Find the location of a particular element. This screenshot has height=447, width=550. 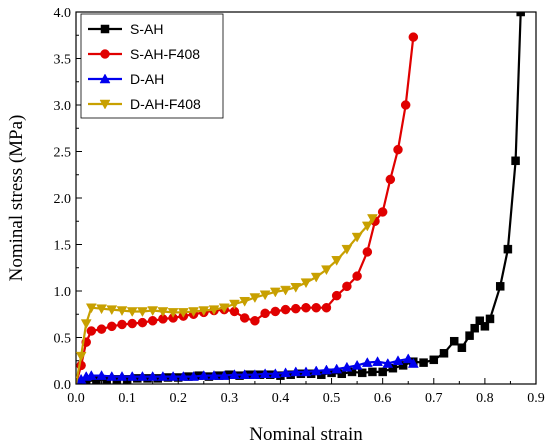

y-axis-title: Nominal stress (MPa) is located at coordinates (16, 198).